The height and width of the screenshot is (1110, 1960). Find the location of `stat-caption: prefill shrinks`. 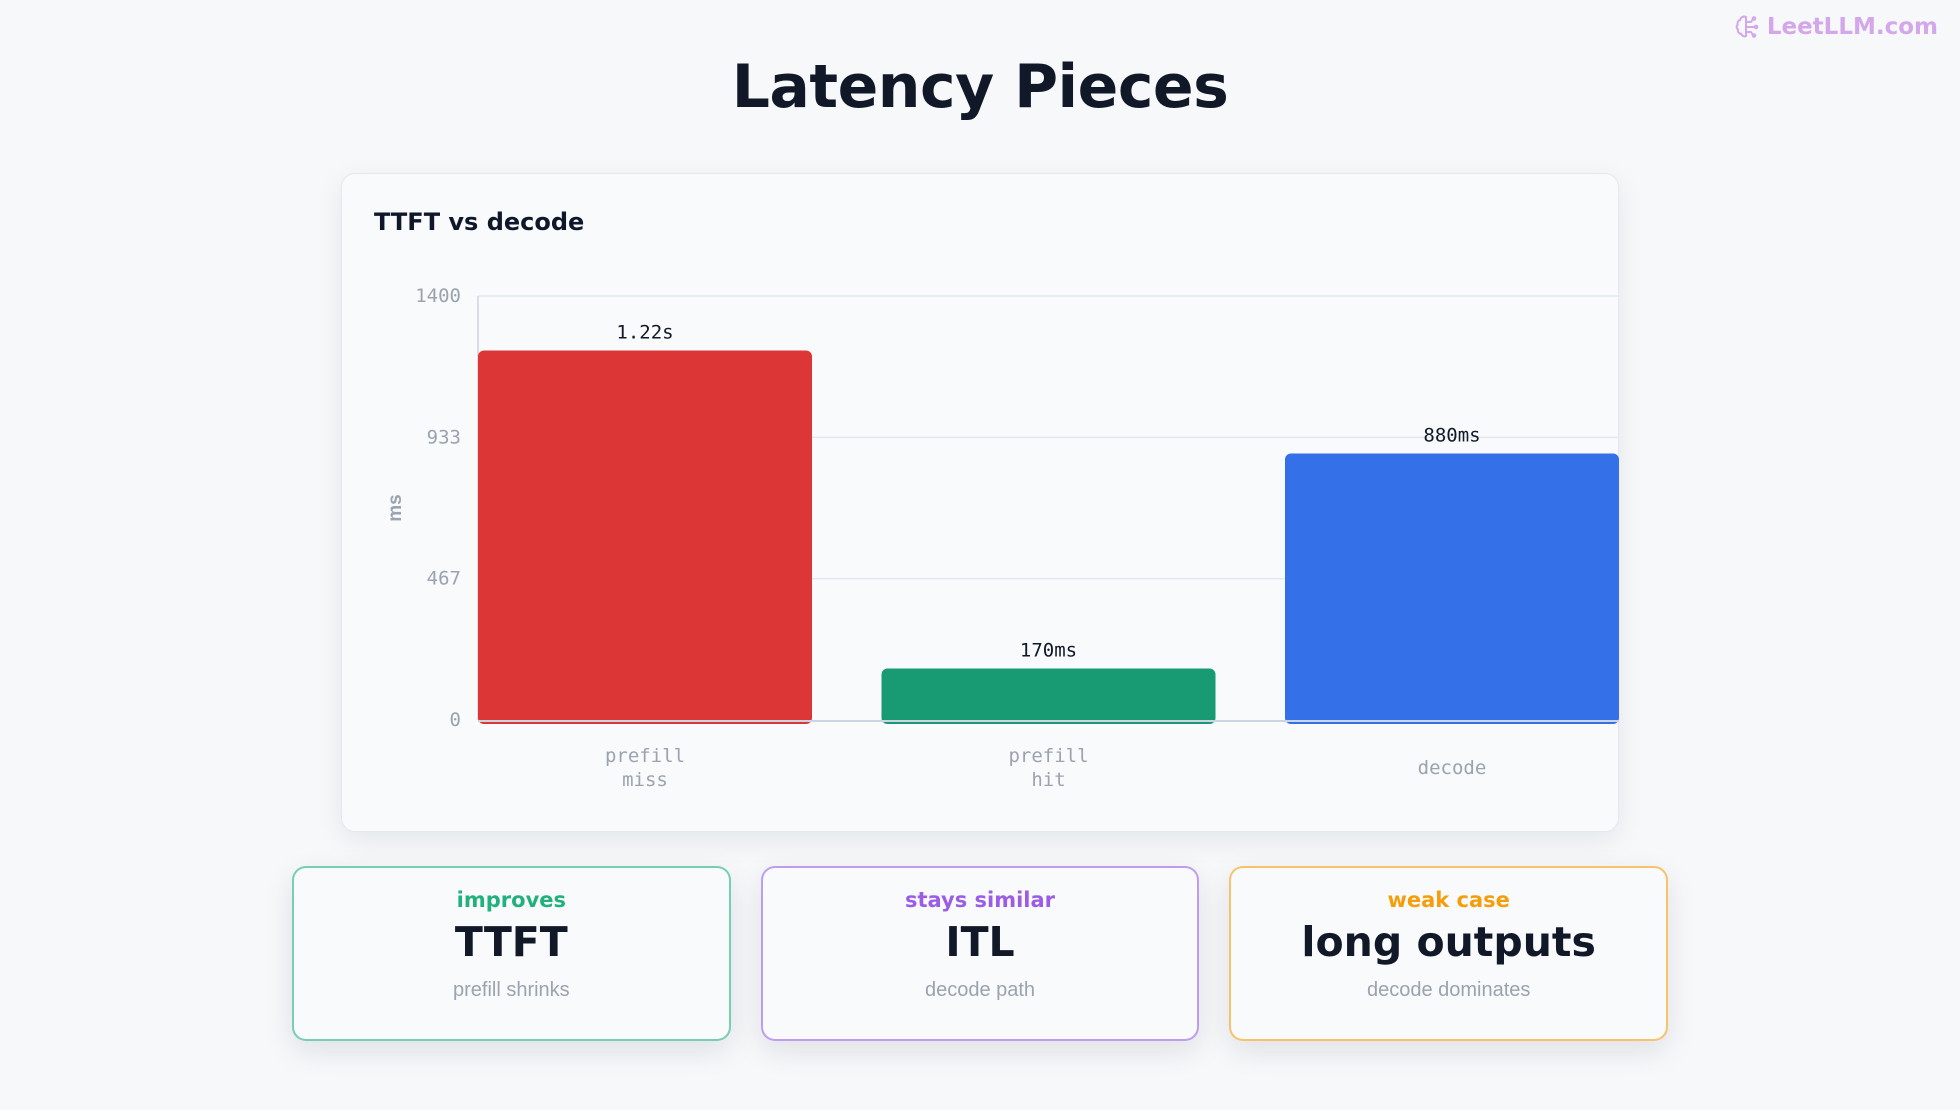

stat-caption: prefill shrinks is located at coordinates (511, 990).